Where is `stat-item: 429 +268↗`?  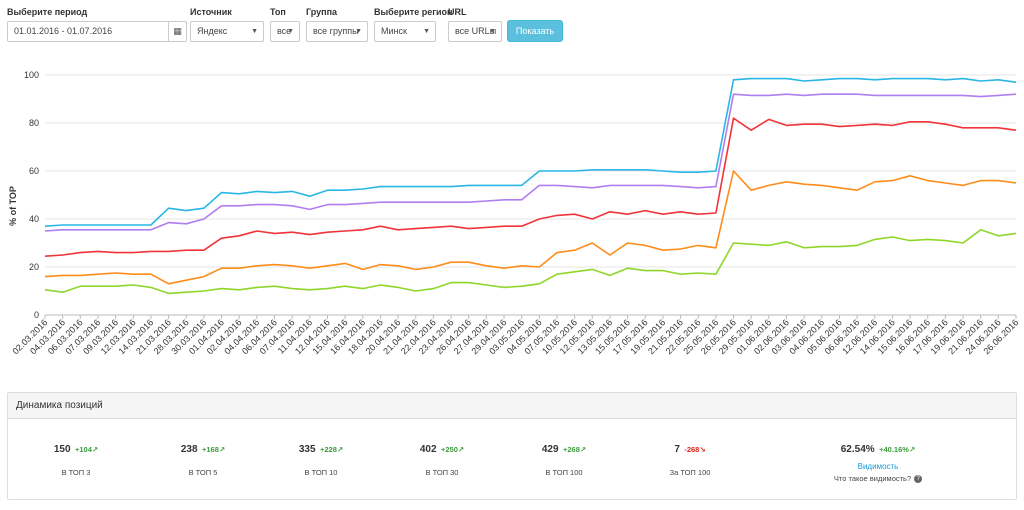 stat-item: 429 +268↗ is located at coordinates (564, 448).